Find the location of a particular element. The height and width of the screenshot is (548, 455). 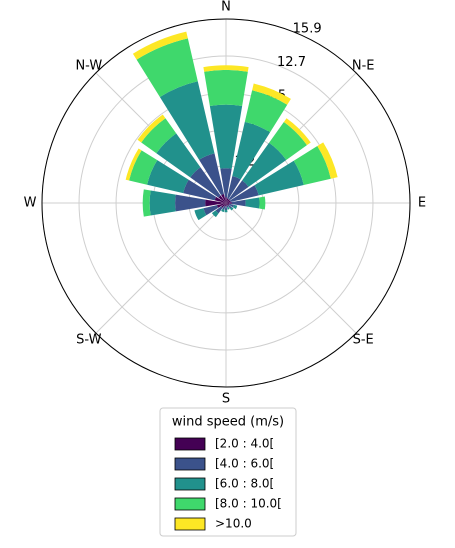

legend-title: wind speed (m/s) is located at coordinates (228, 422).